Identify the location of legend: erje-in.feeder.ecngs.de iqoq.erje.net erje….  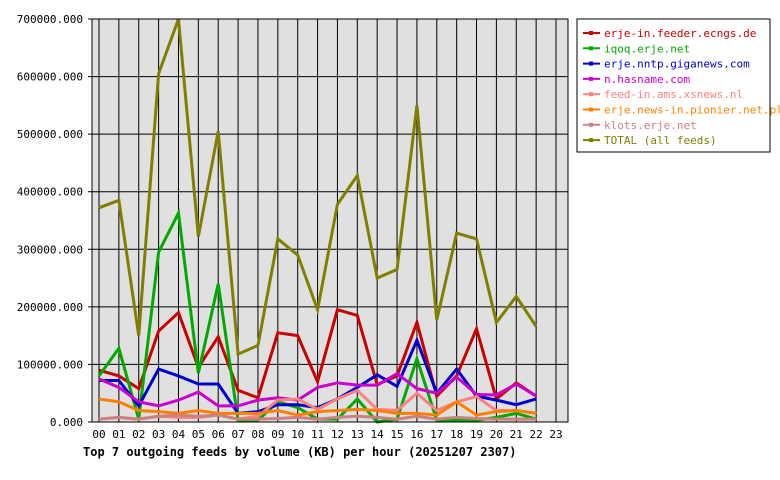
(678, 85).